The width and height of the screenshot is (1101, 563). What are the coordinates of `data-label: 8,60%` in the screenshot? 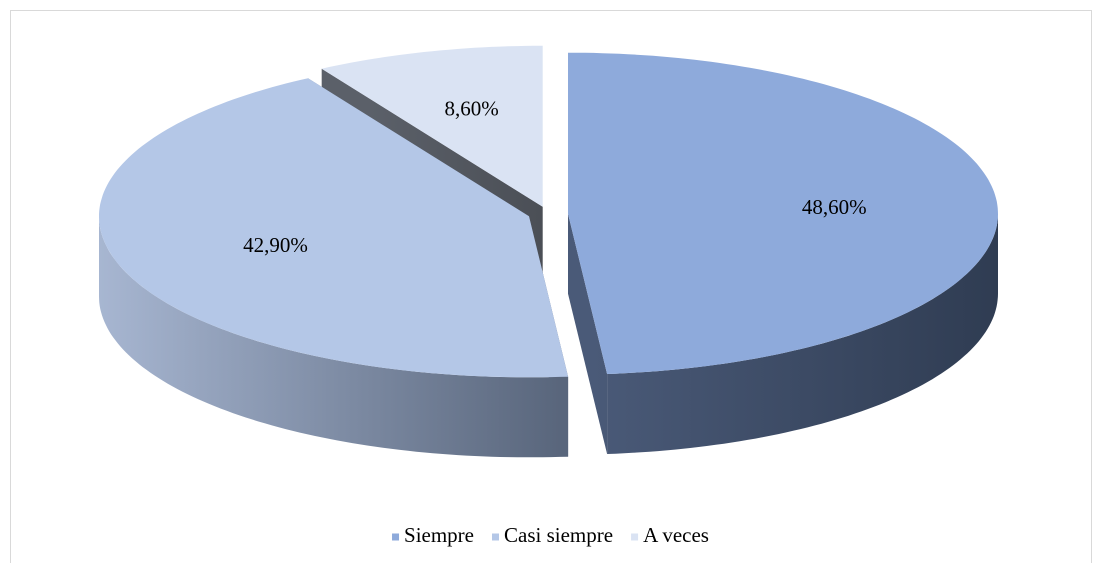 It's located at (471, 108).